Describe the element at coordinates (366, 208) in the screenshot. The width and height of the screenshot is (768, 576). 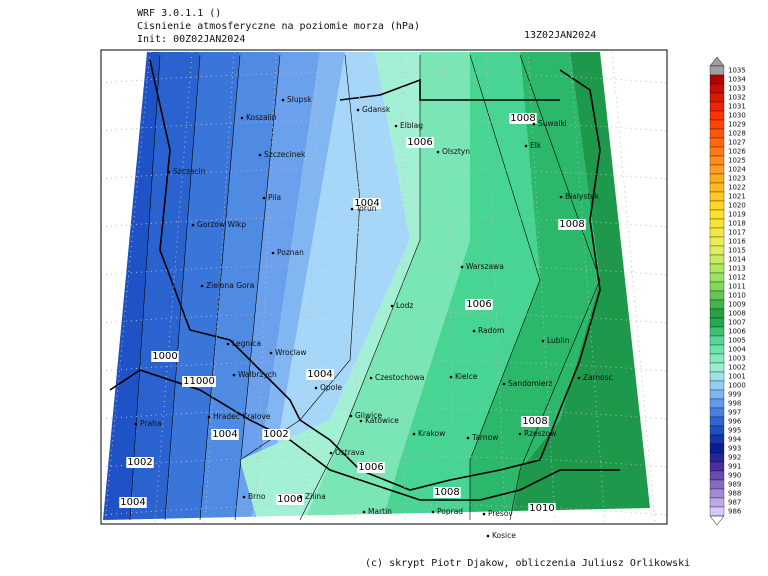
I see `city: Torun` at that location.